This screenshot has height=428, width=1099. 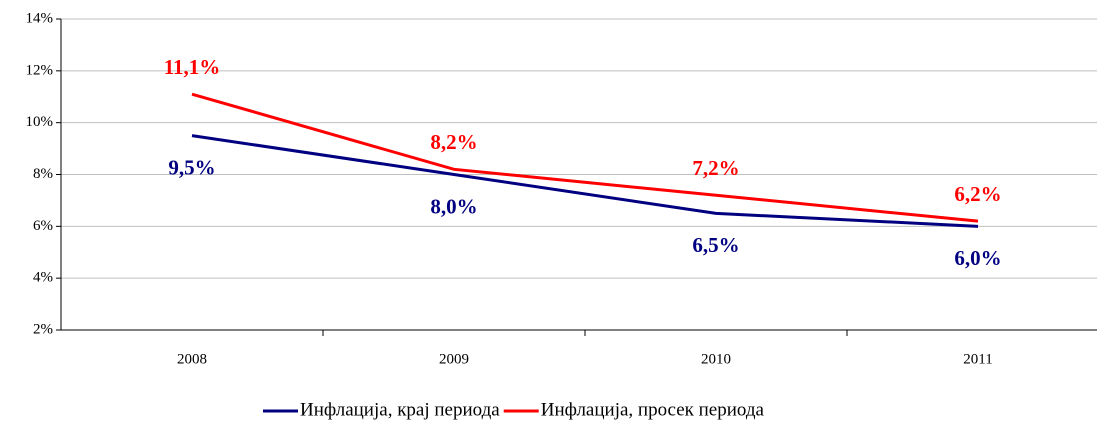 I want to click on data-label: 6,0%, so click(x=977, y=258).